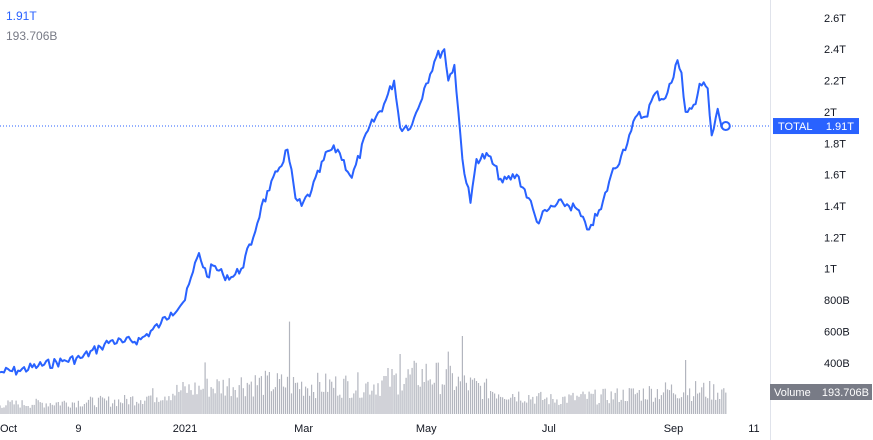 This screenshot has width=873, height=440. Describe the element at coordinates (185, 429) in the screenshot. I see `x-tick-label: 2021` at that location.